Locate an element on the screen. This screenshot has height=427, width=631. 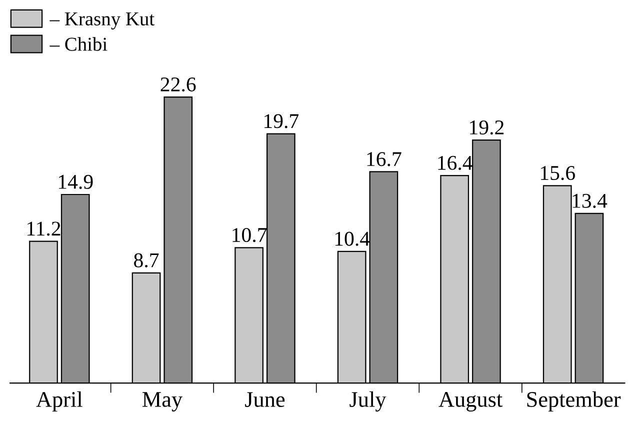
x-tick-label: July is located at coordinates (368, 401).